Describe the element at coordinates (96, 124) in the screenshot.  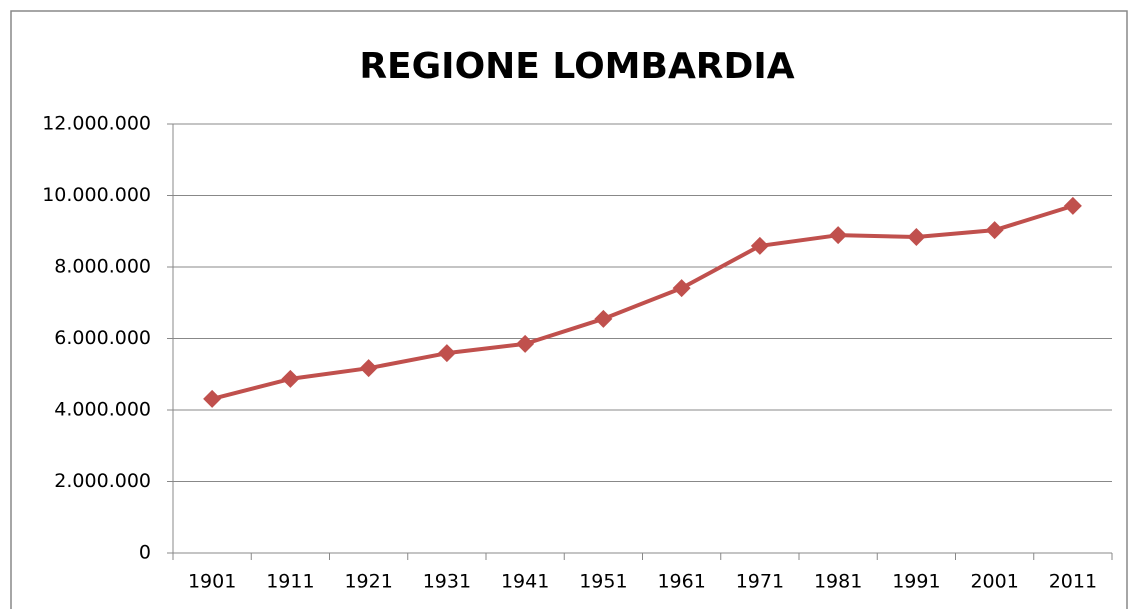
I see `y-tick-label: 12.000.000` at that location.